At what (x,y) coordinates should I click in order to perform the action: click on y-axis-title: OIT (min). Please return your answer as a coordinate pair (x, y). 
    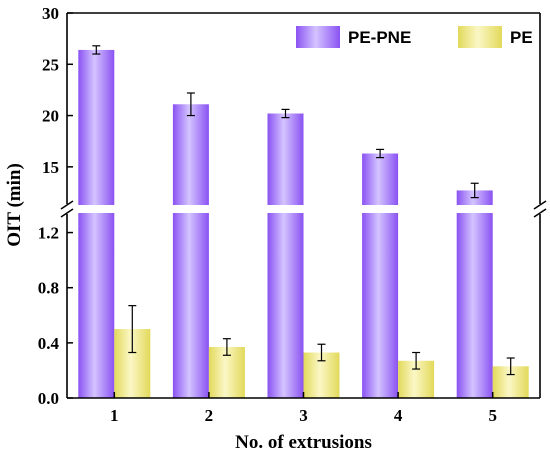
    Looking at the image, I should click on (14, 205).